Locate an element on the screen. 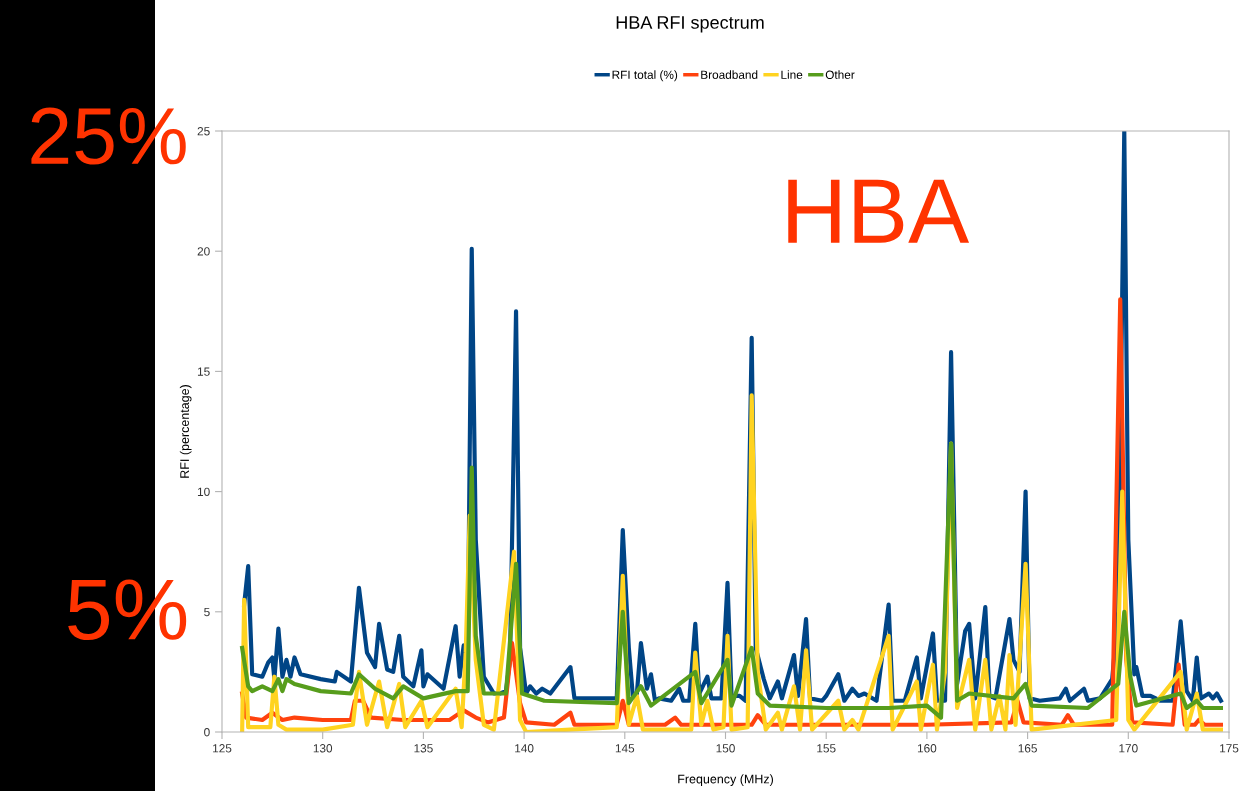 Image resolution: width=1258 pixels, height=791 pixels. chart-title: HBA RFI spectrum is located at coordinates (690, 24).